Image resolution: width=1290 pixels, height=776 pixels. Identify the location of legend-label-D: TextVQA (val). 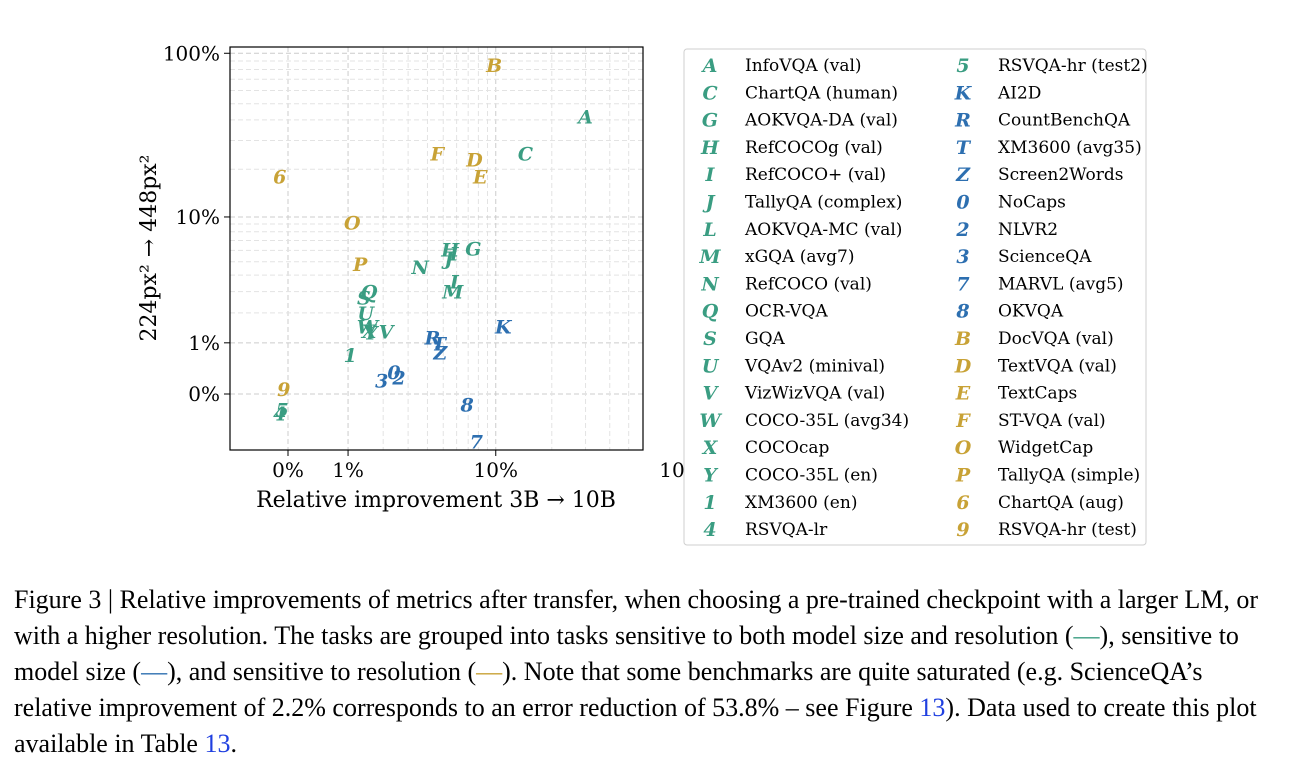
(1057, 366).